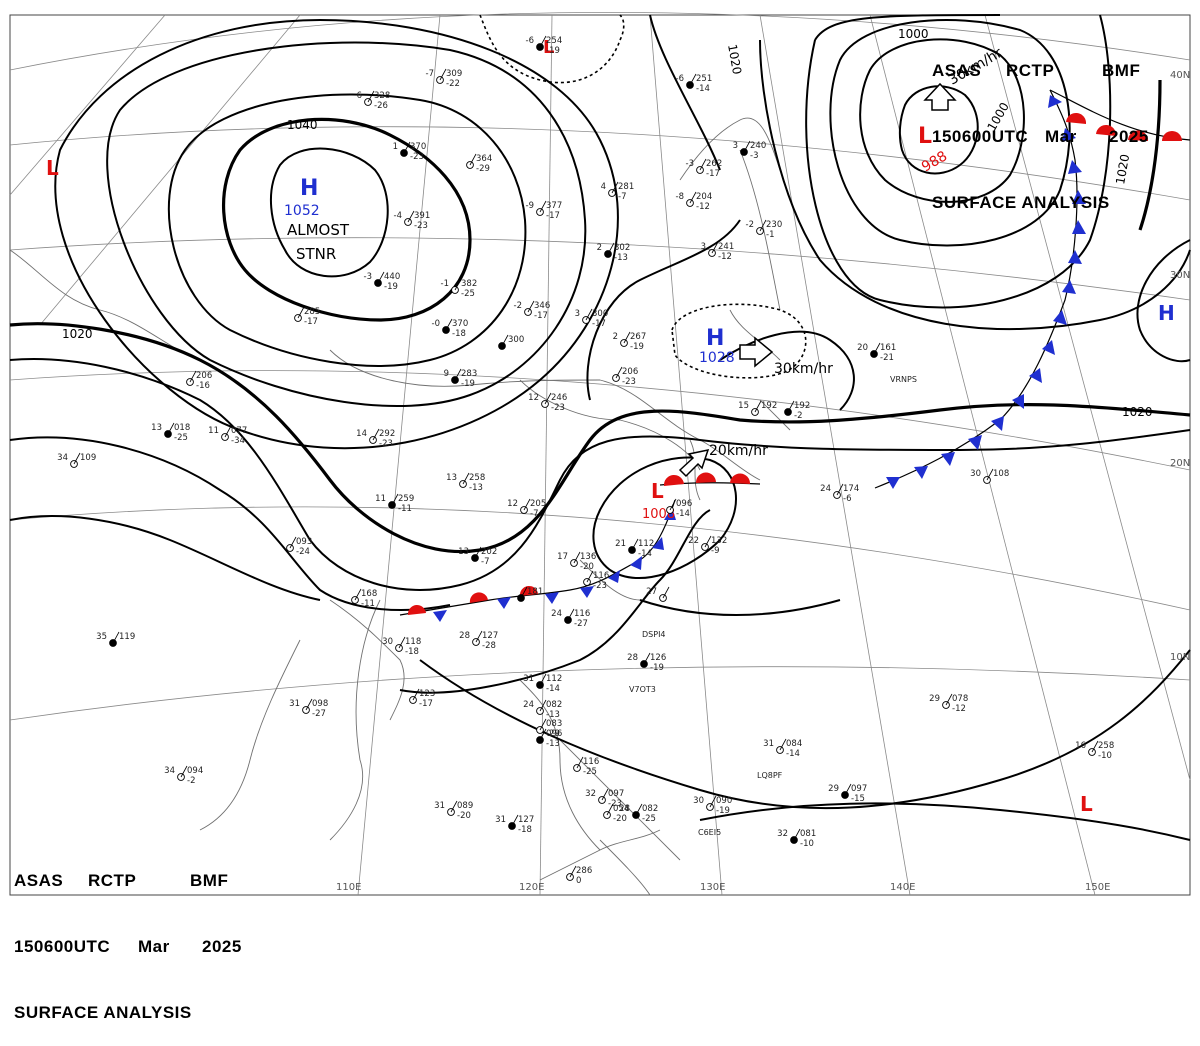  I want to click on station-plot: 11 259-11, so click(394, 503).